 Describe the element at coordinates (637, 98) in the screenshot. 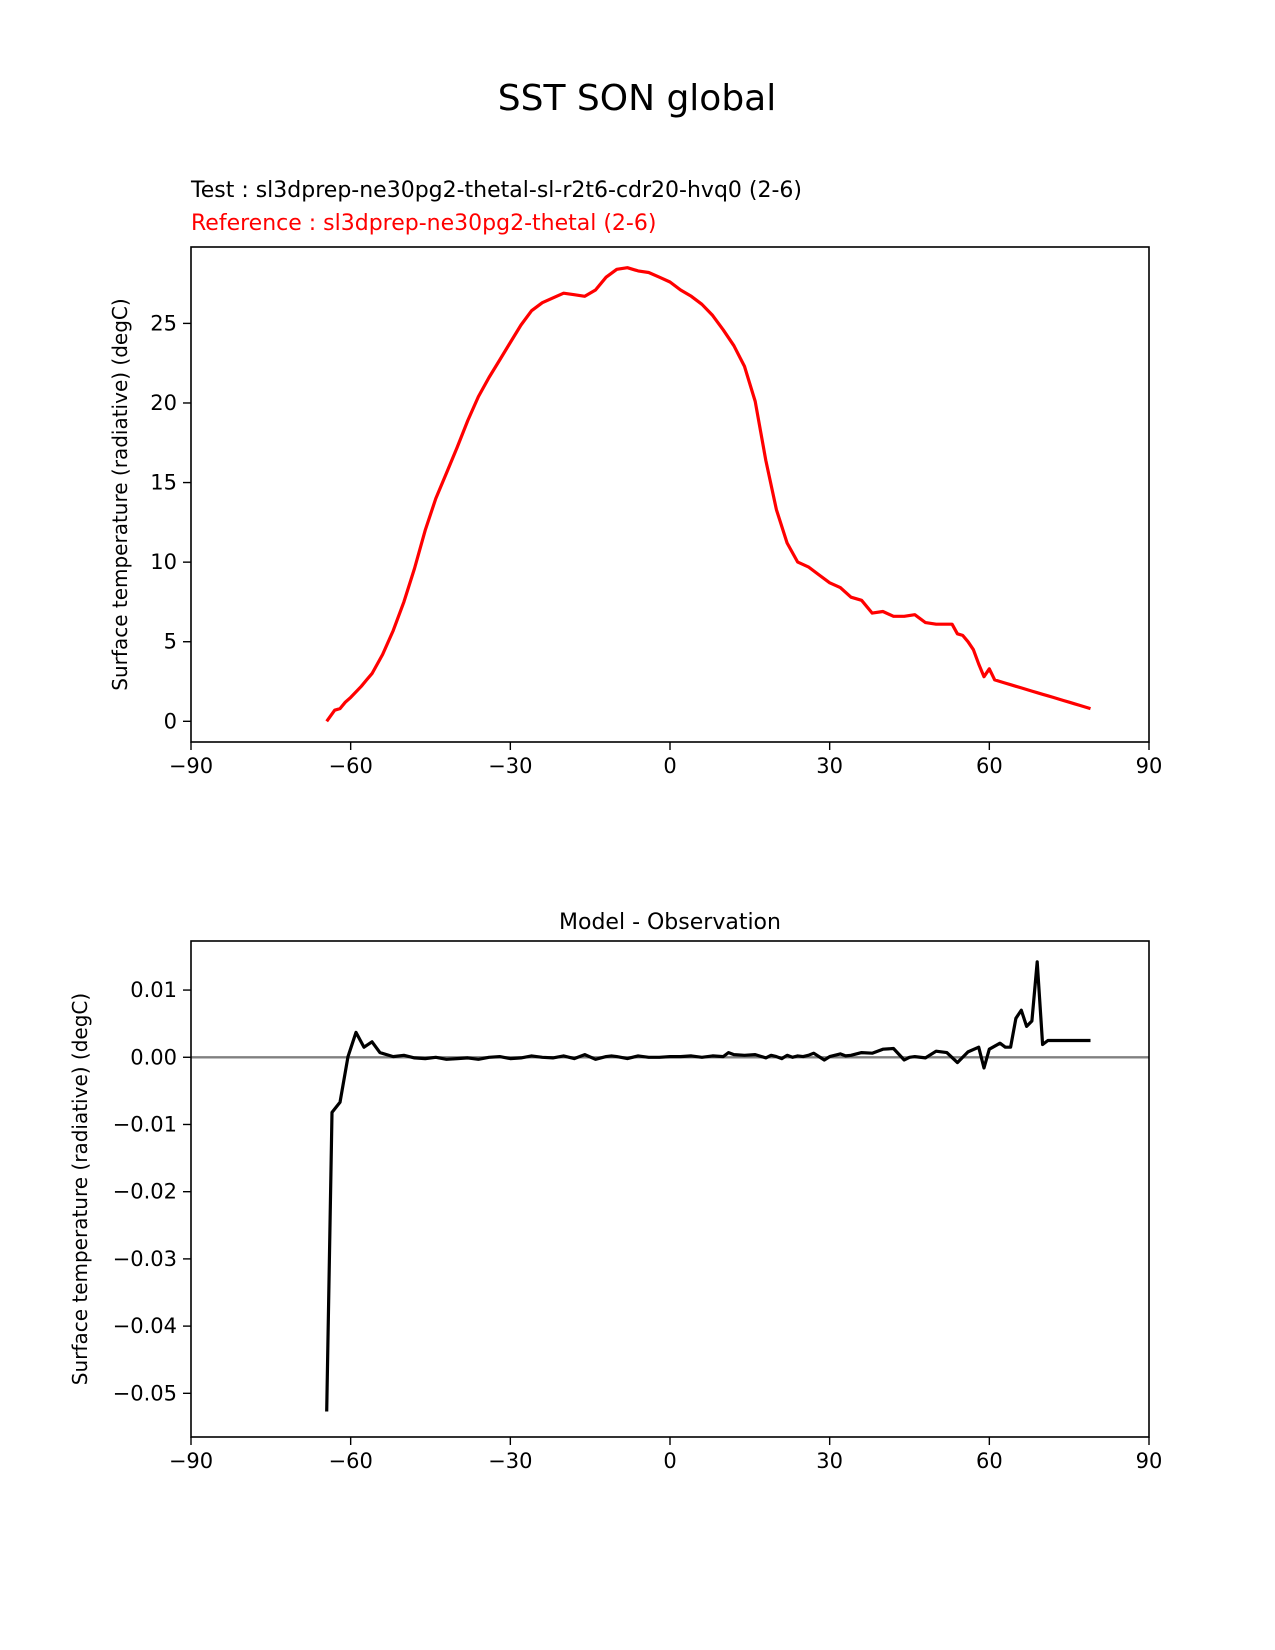

I see `figure-suptitle: SST SON global` at that location.